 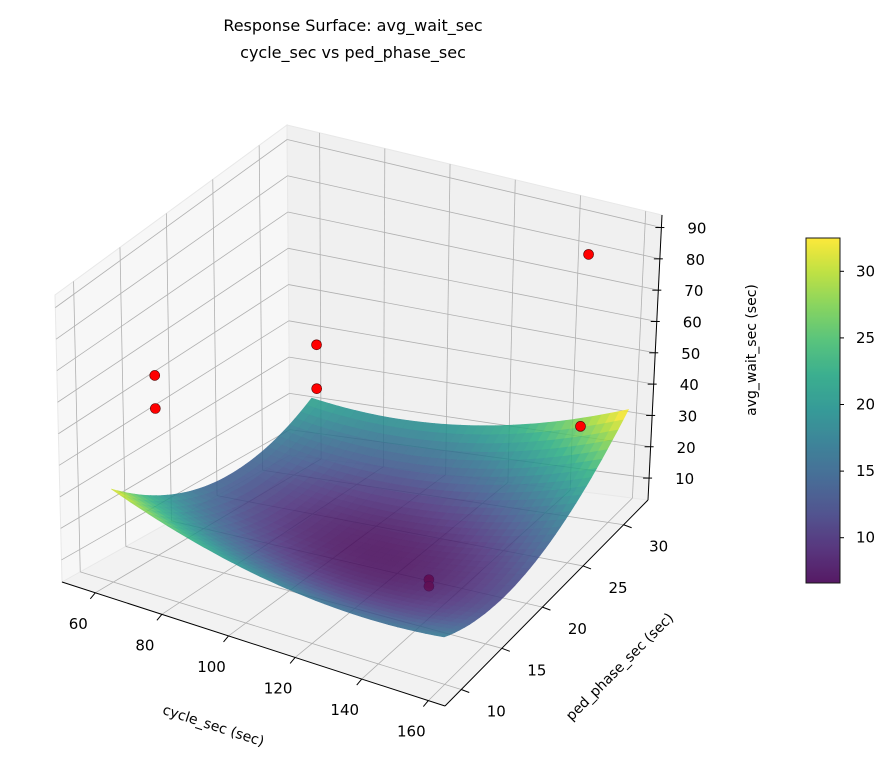 I want to click on x-axis-label: cycle_sec (sec), so click(x=213, y=726).